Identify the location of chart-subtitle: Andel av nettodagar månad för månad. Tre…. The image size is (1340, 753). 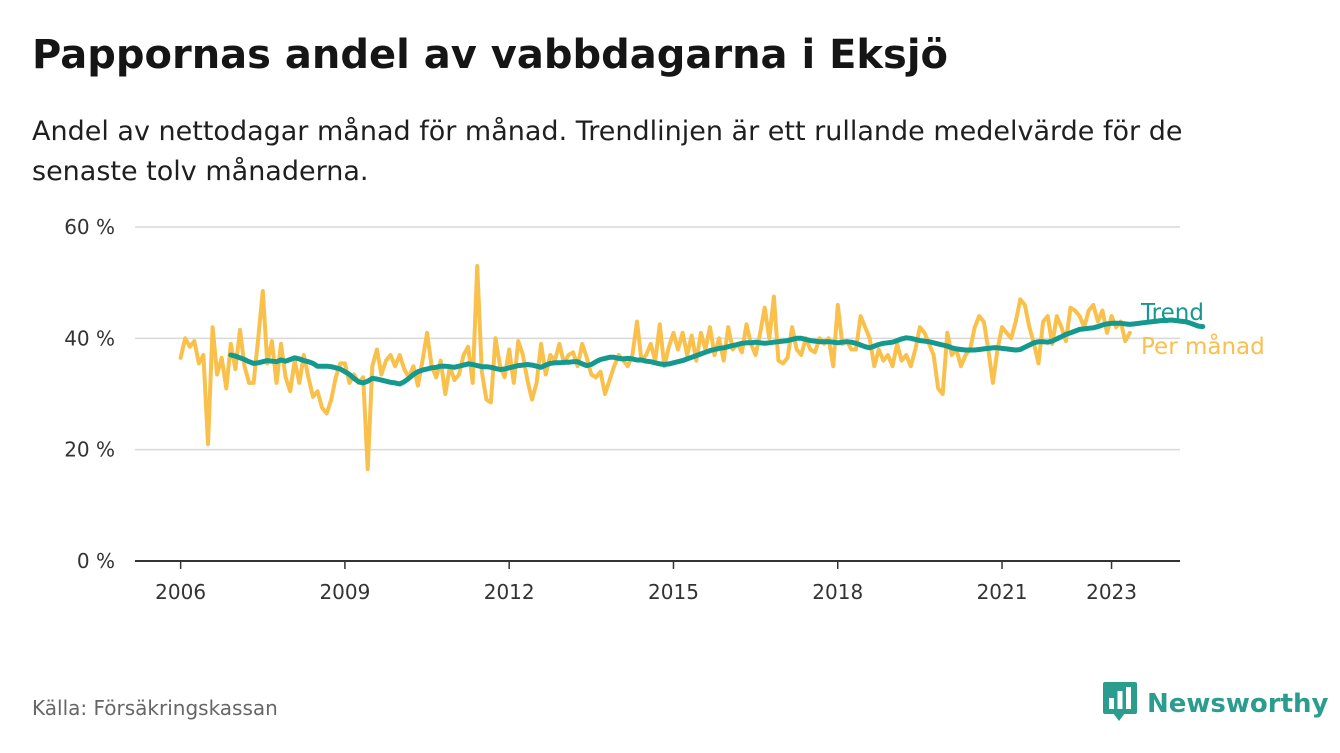
(607, 151).